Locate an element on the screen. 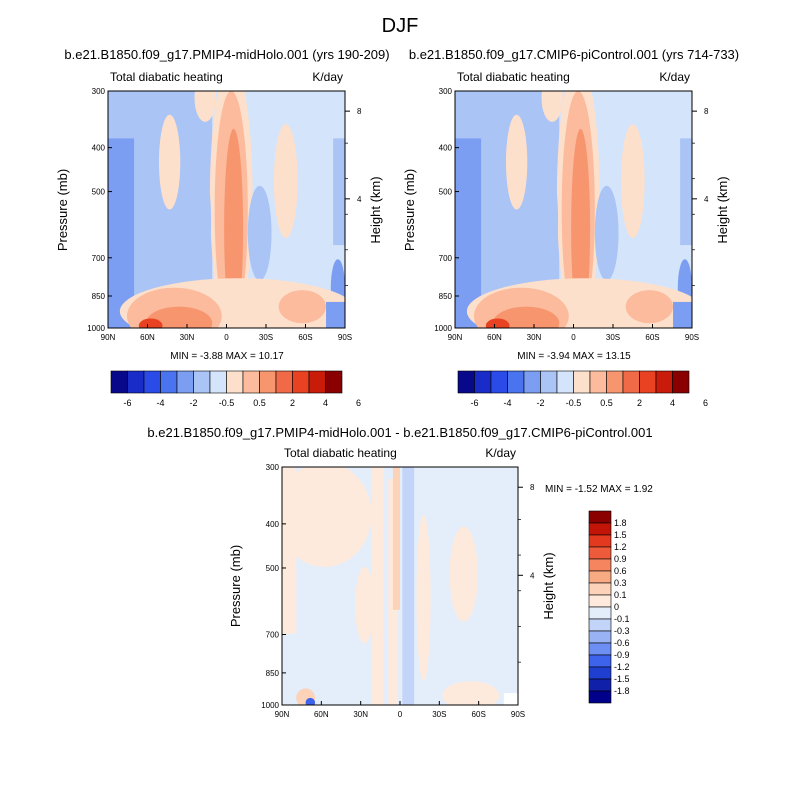  diff-warm-core is located at coordinates (396, 538).